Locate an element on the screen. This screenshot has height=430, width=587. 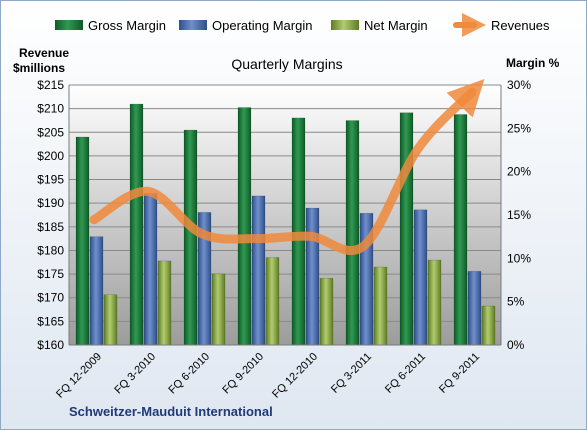
x-tick-label: FQ 12-2010 is located at coordinates (295, 376).